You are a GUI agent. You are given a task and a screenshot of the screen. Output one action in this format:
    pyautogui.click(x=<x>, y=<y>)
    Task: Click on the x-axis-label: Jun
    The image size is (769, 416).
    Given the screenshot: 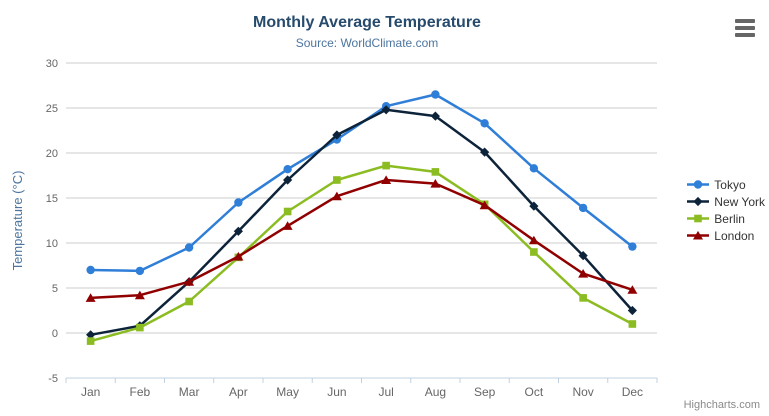 What is the action you would take?
    pyautogui.click(x=336, y=392)
    